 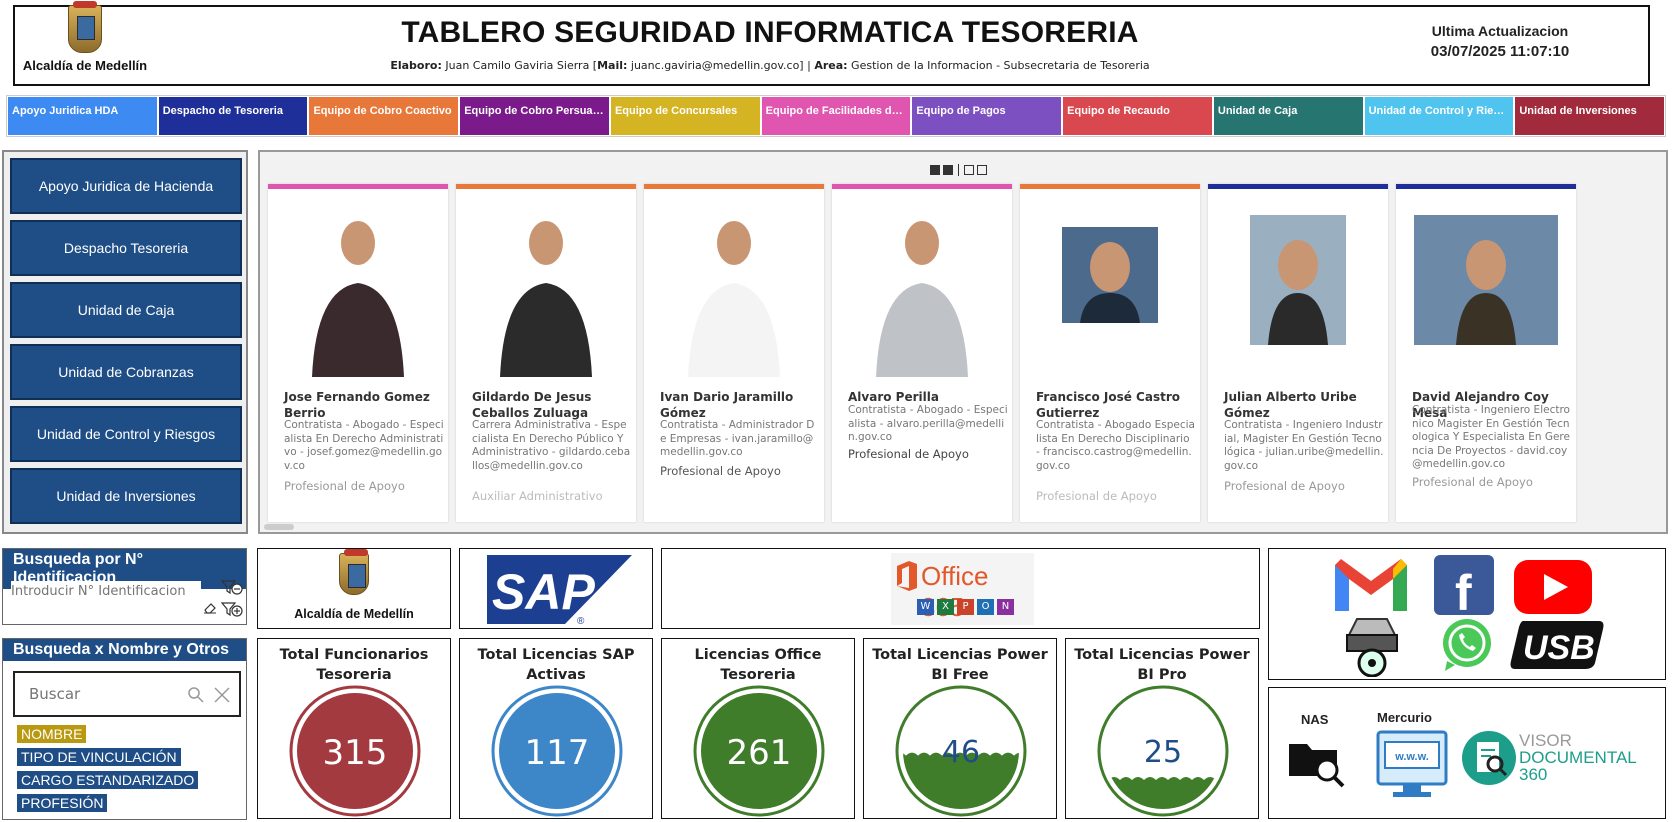 I want to click on staff-name: Francisco José Castro Gutierrez, so click(x=1108, y=405).